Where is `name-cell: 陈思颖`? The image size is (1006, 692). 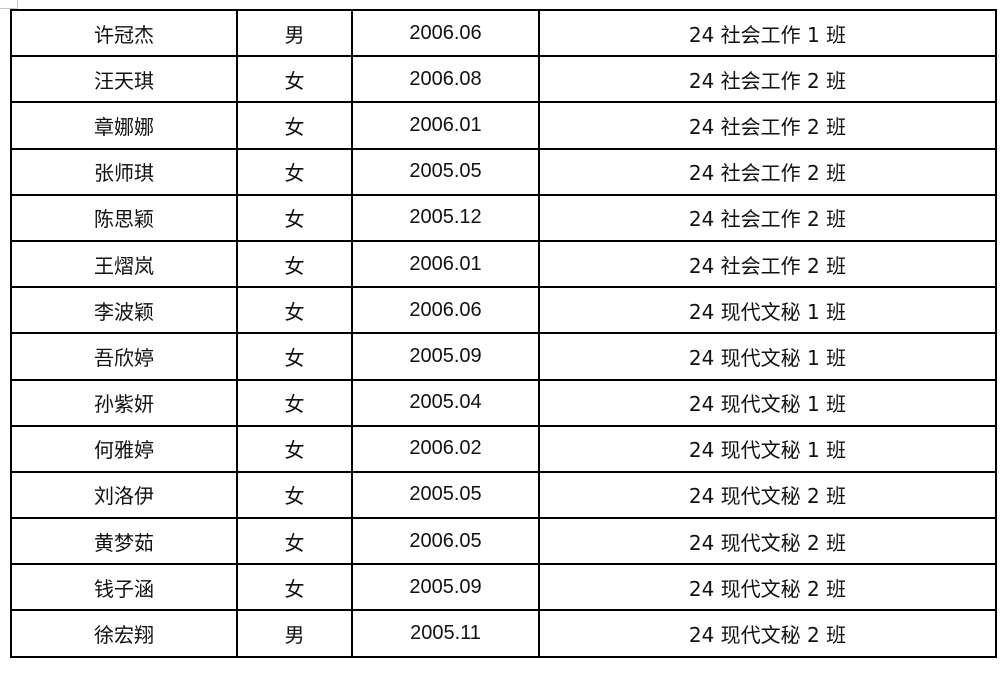
name-cell: 陈思颖 is located at coordinates (124, 217).